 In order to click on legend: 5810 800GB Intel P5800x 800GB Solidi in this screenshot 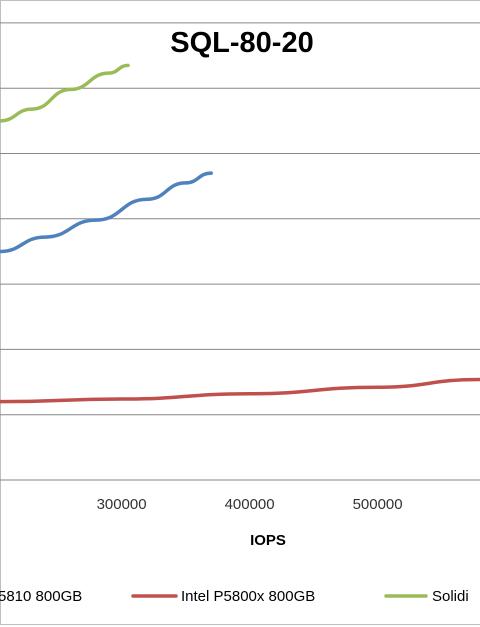, I will do `click(234, 596)`.